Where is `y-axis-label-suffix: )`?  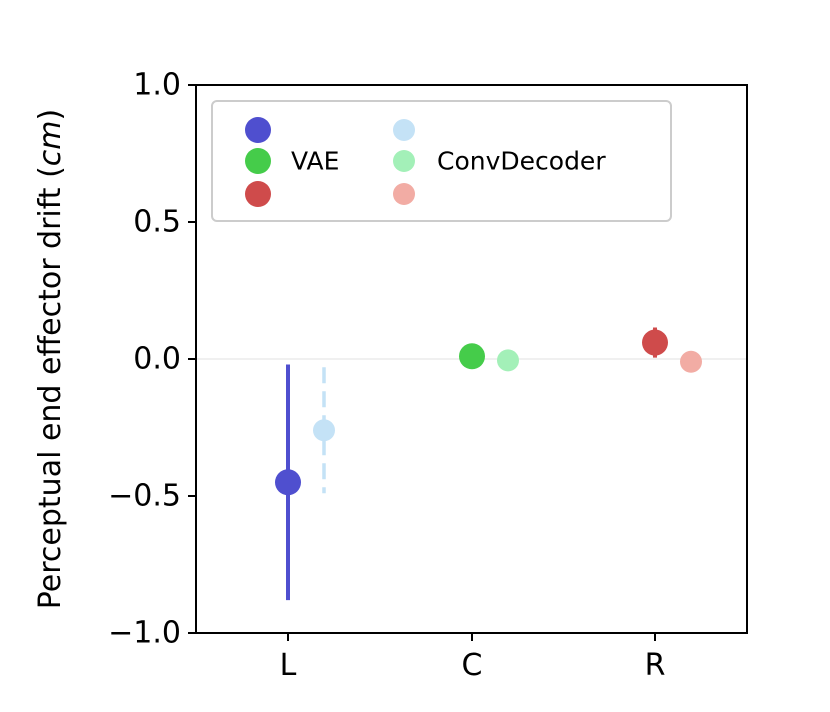 y-axis-label-suffix: ) is located at coordinates (50, 115).